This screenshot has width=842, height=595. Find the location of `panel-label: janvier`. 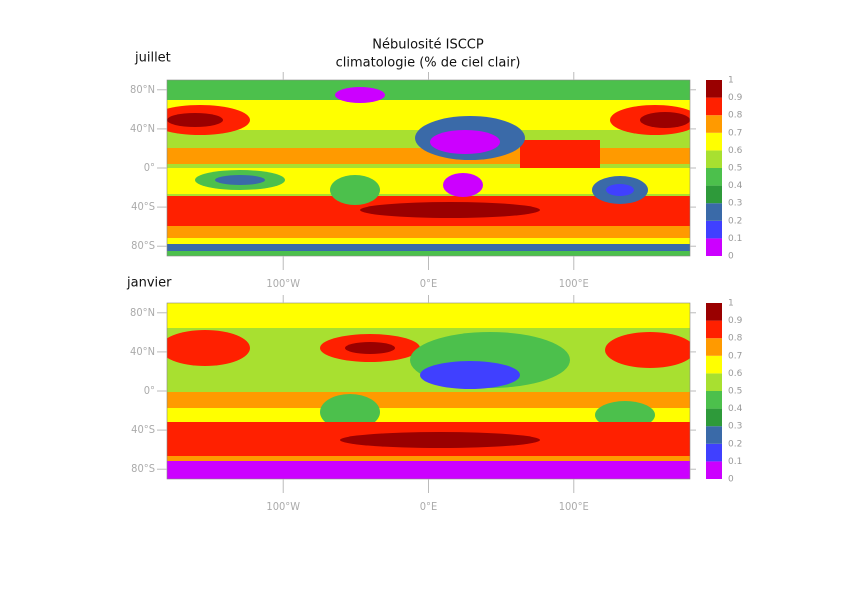

panel-label: janvier is located at coordinates (149, 283).